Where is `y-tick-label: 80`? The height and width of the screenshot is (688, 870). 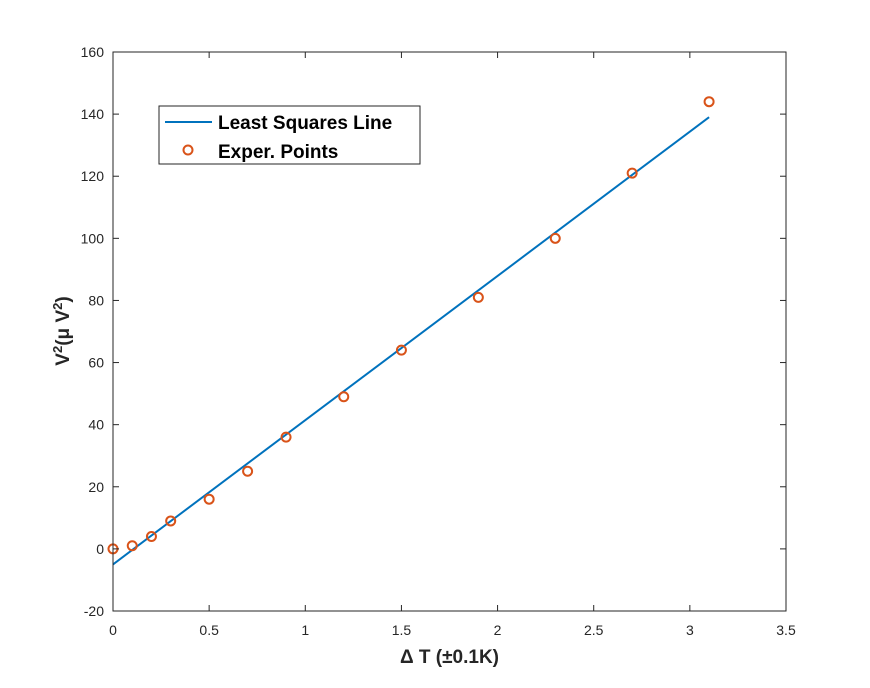 y-tick-label: 80 is located at coordinates (96, 300).